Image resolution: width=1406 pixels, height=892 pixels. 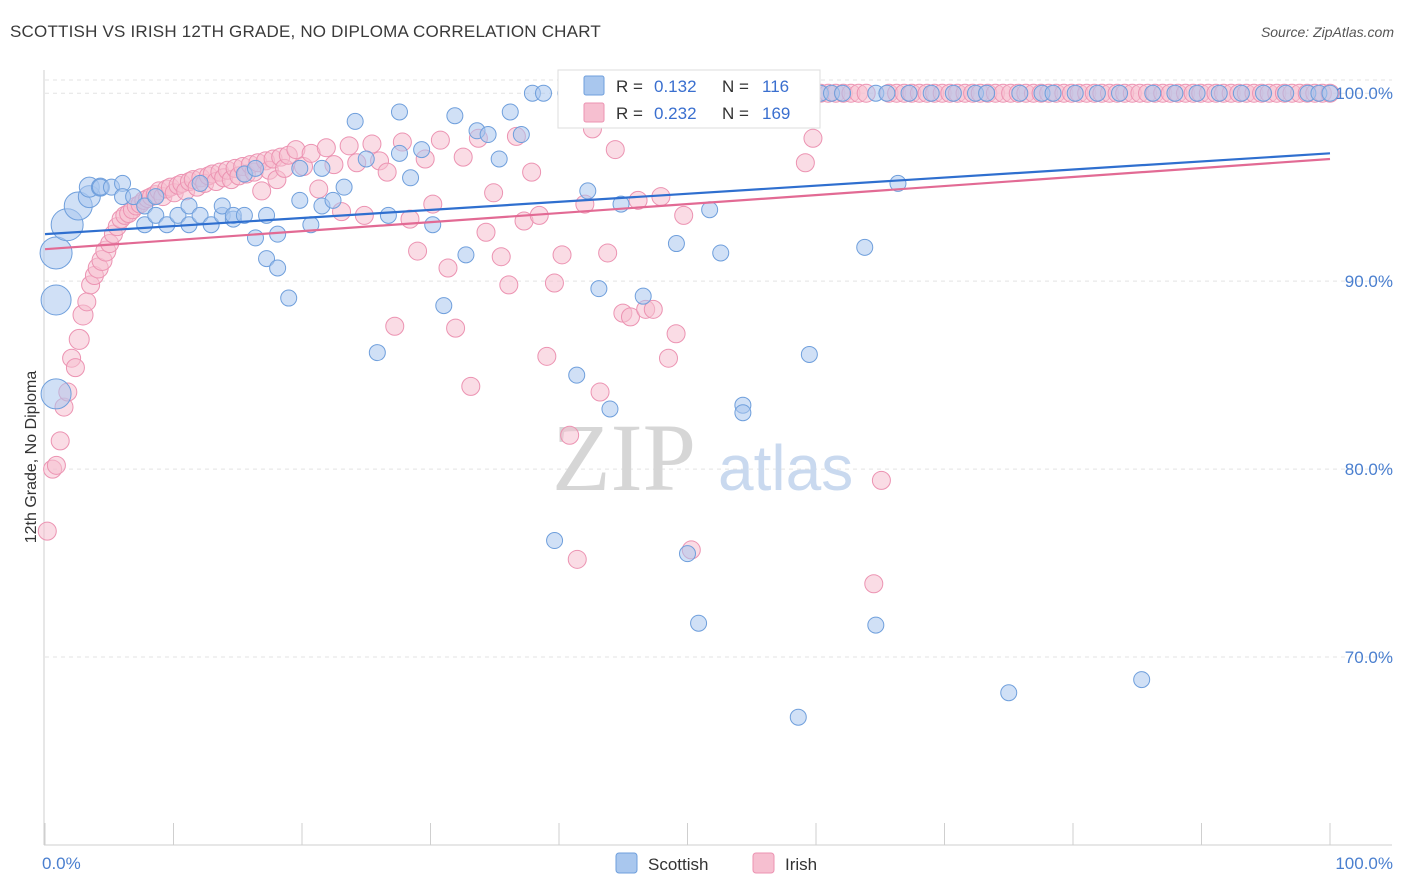 What do you see at coordinates (61, 863) in the screenshot?
I see `x-tick-label: 0.0%` at bounding box center [61, 863].